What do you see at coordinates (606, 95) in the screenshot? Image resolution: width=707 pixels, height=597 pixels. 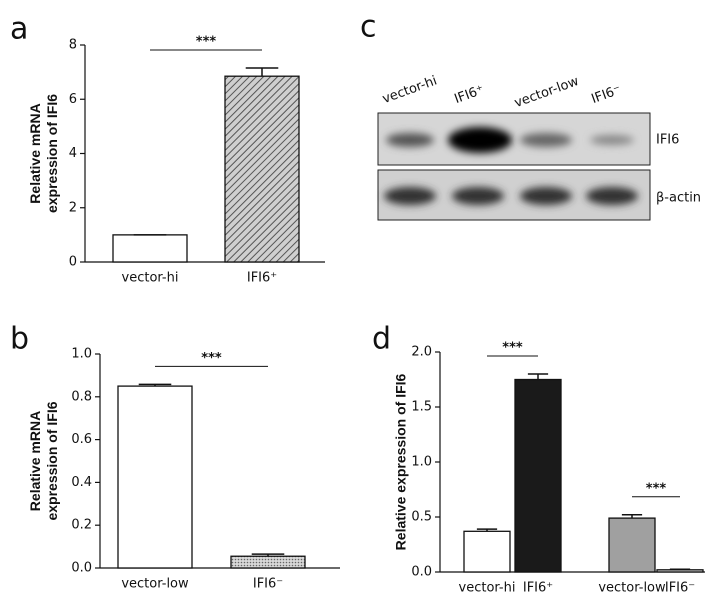 I see `lane-label: IFI6⁻` at bounding box center [606, 95].